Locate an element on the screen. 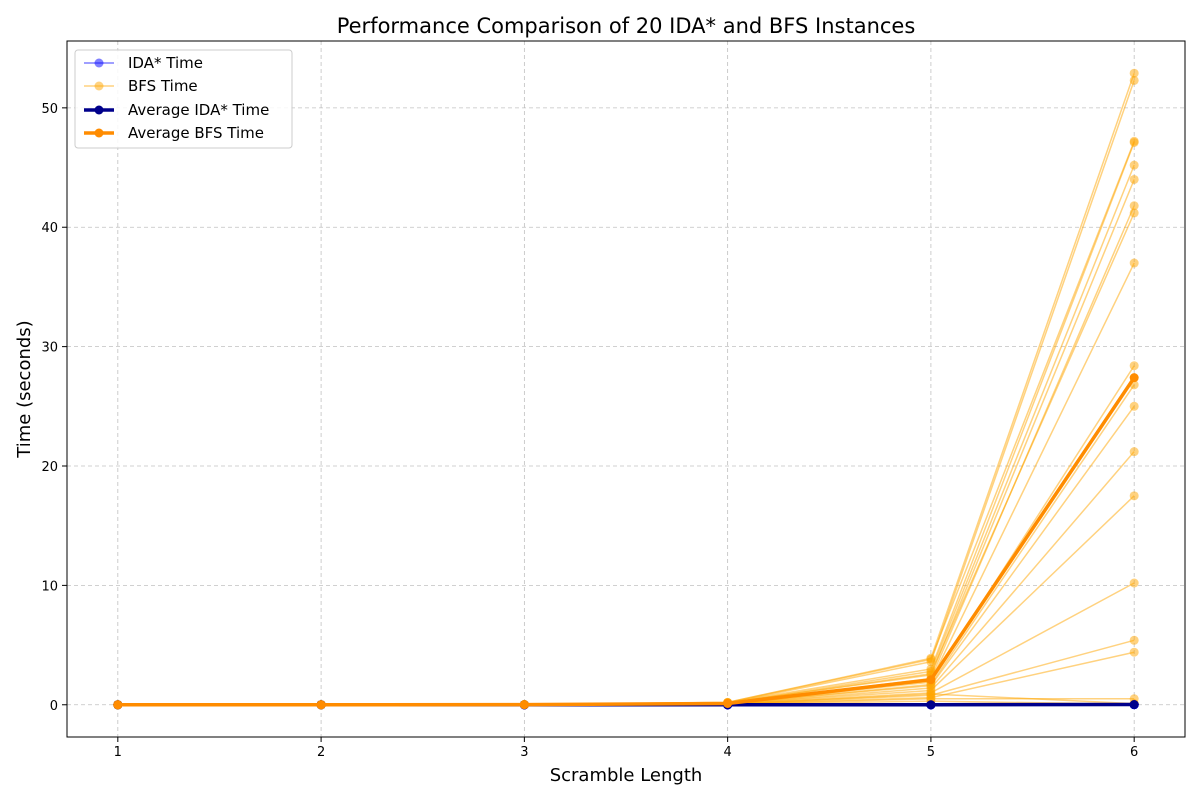  y-tick-label: 50 is located at coordinates (49, 109).